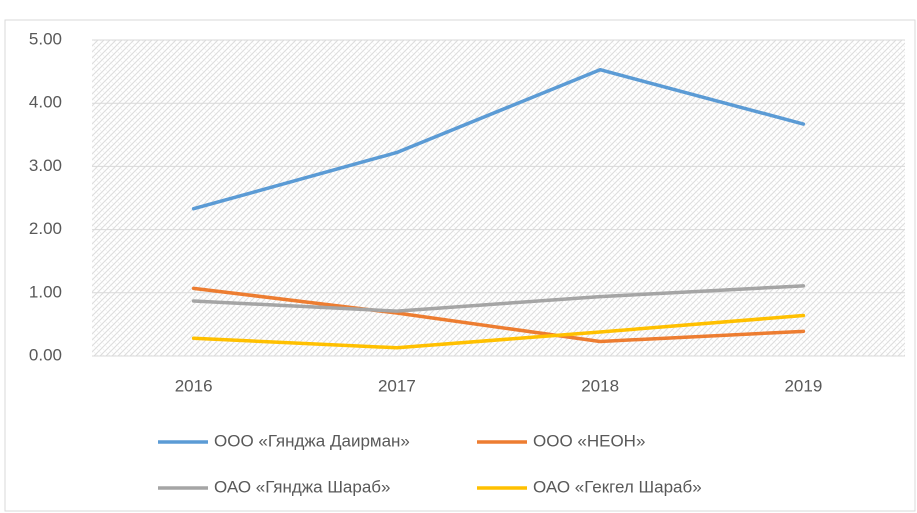 The height and width of the screenshot is (513, 917). I want to click on legend-label: ОАО «Гекгел Шараб», so click(617, 486).